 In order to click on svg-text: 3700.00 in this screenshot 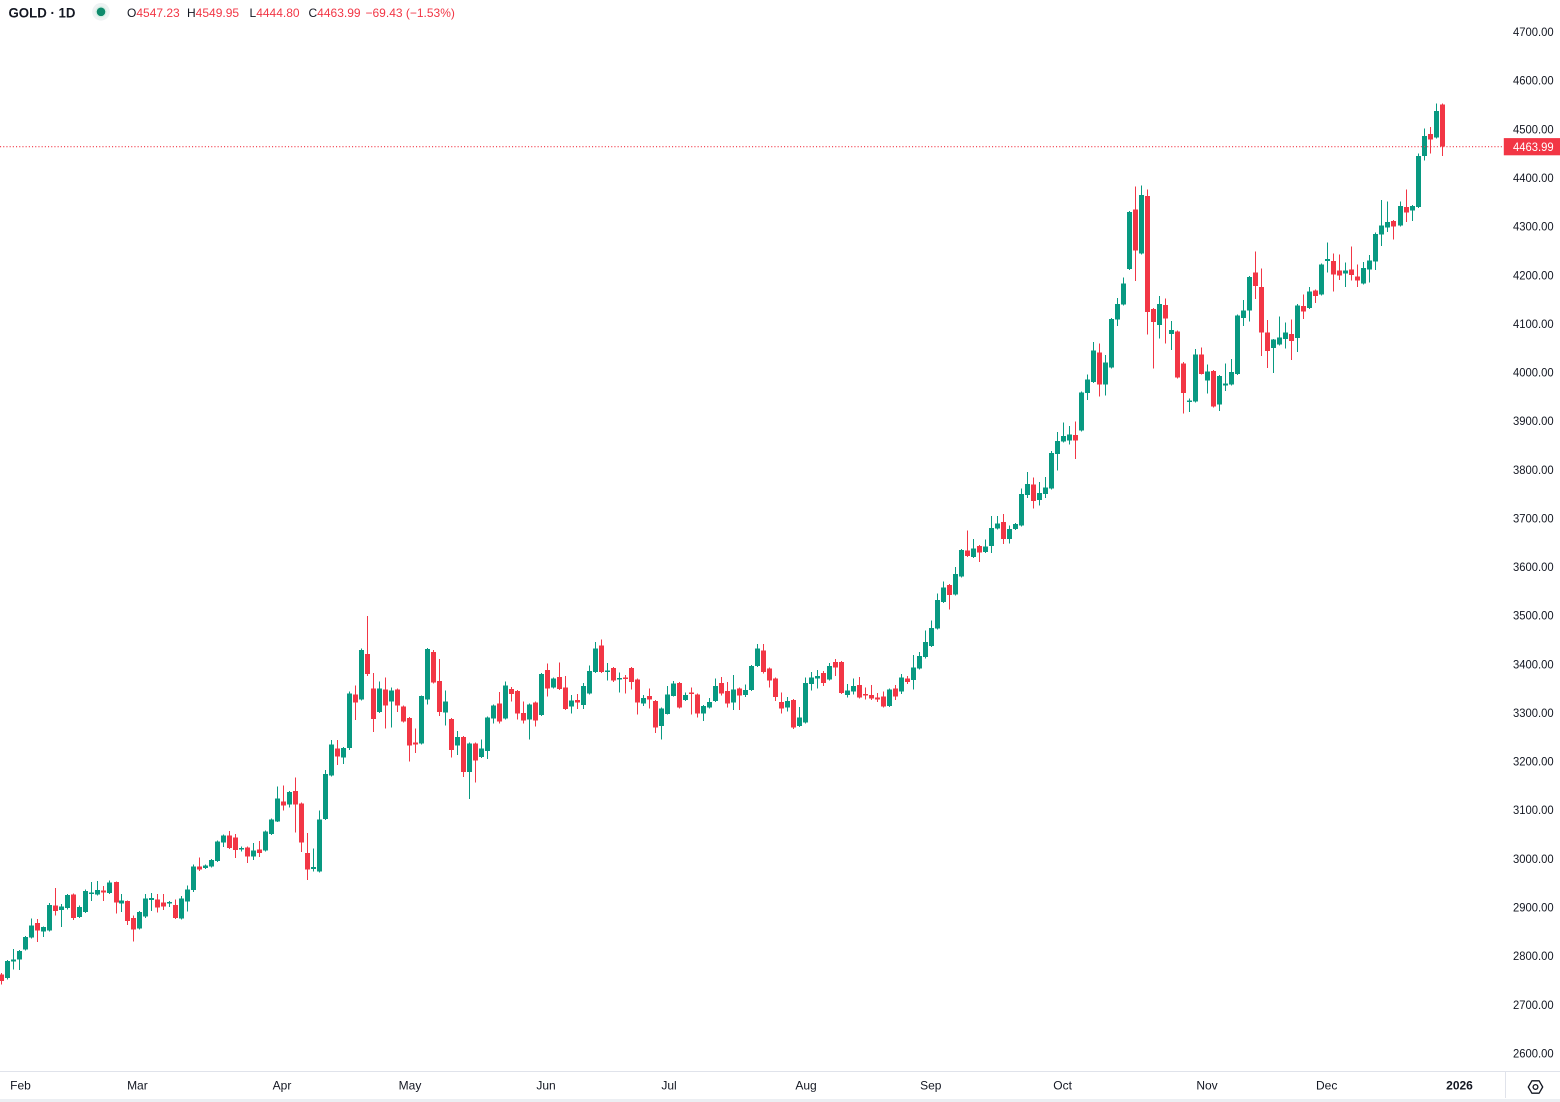, I will do `click(1533, 518)`.